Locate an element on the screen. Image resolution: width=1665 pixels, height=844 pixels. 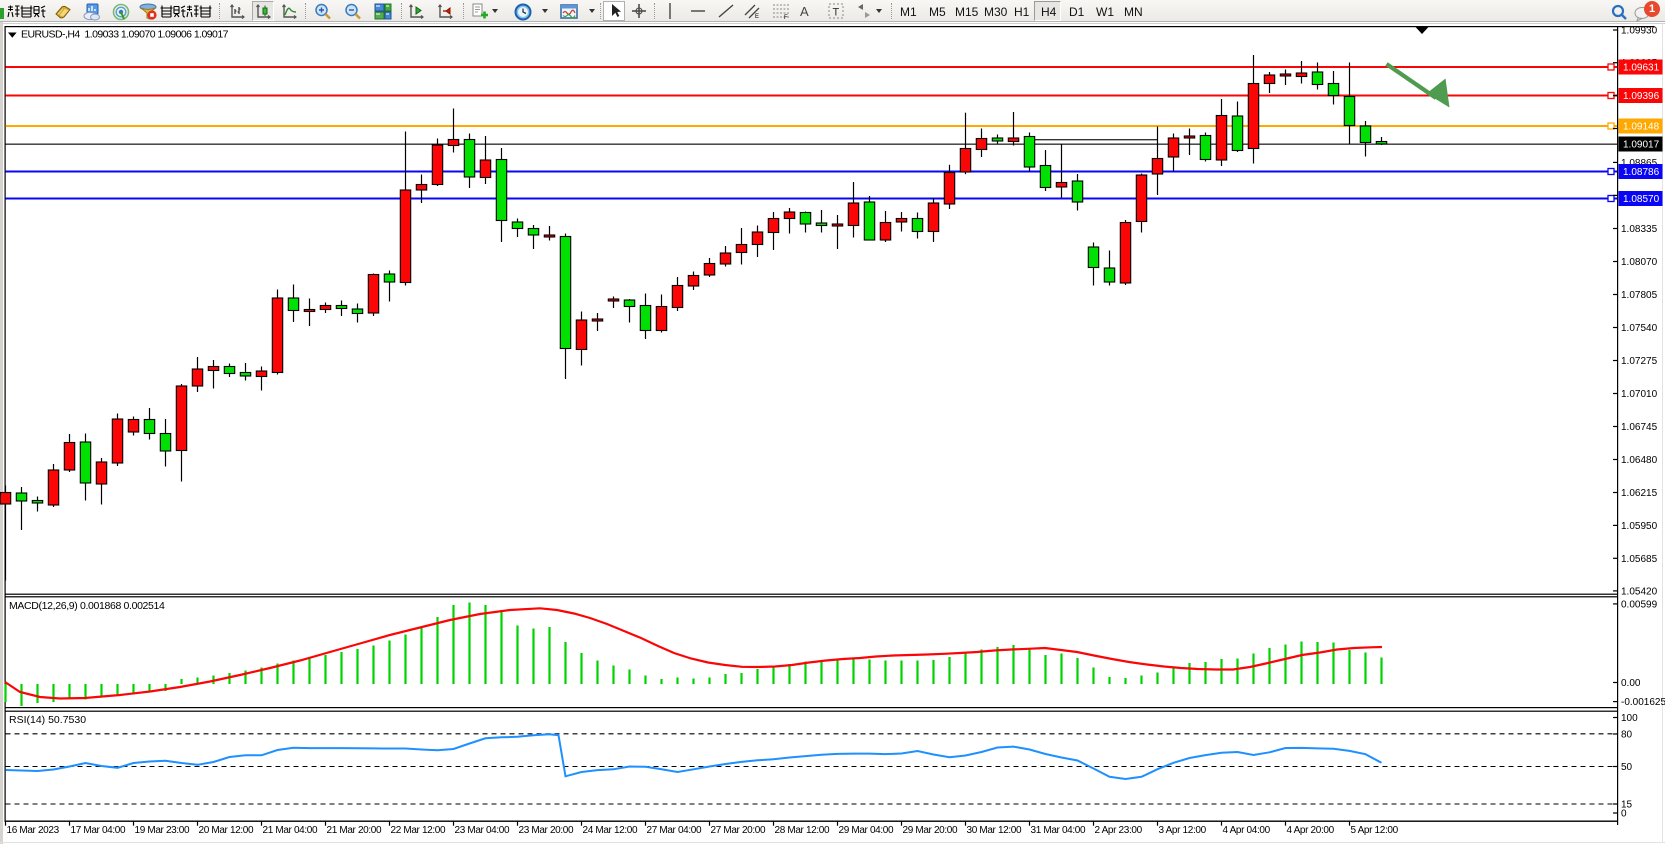
svg-text: 1.09396 is located at coordinates (1641, 96).